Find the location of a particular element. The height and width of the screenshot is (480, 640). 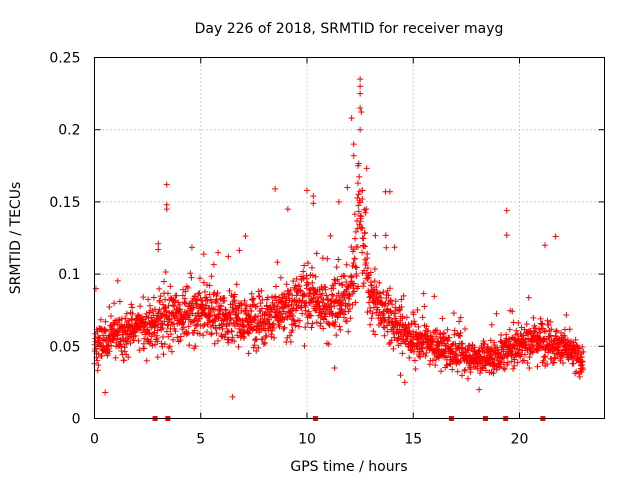

y-tick-label: 0.15 is located at coordinates (64, 203).